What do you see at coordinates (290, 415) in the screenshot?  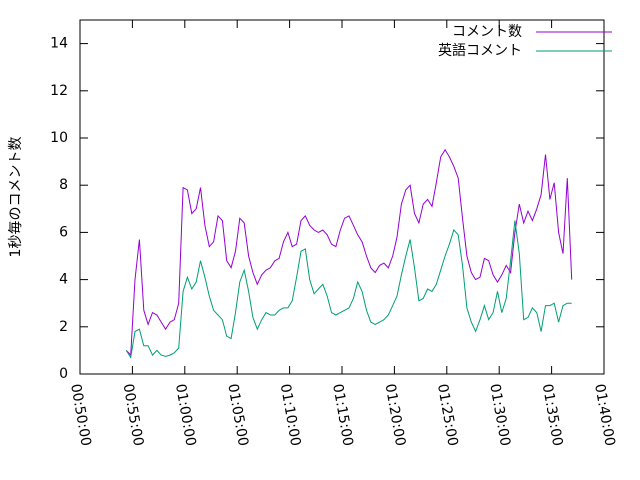 I see `x-tick-label: 01:10:00` at bounding box center [290, 415].